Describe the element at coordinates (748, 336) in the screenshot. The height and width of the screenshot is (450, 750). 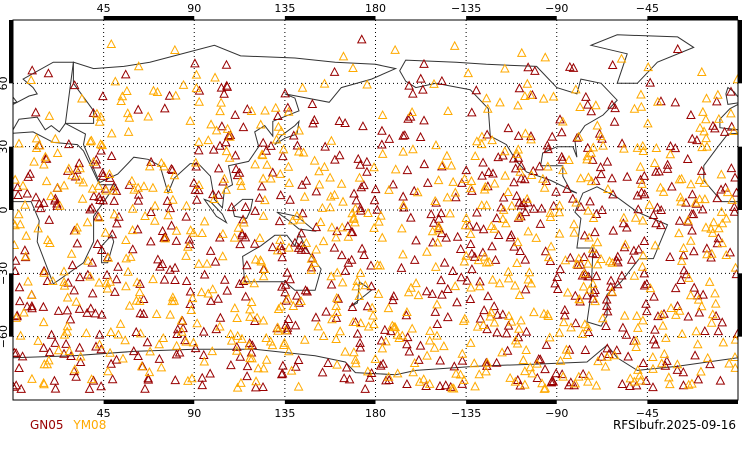
I see `lat-label-right: −60` at that location.